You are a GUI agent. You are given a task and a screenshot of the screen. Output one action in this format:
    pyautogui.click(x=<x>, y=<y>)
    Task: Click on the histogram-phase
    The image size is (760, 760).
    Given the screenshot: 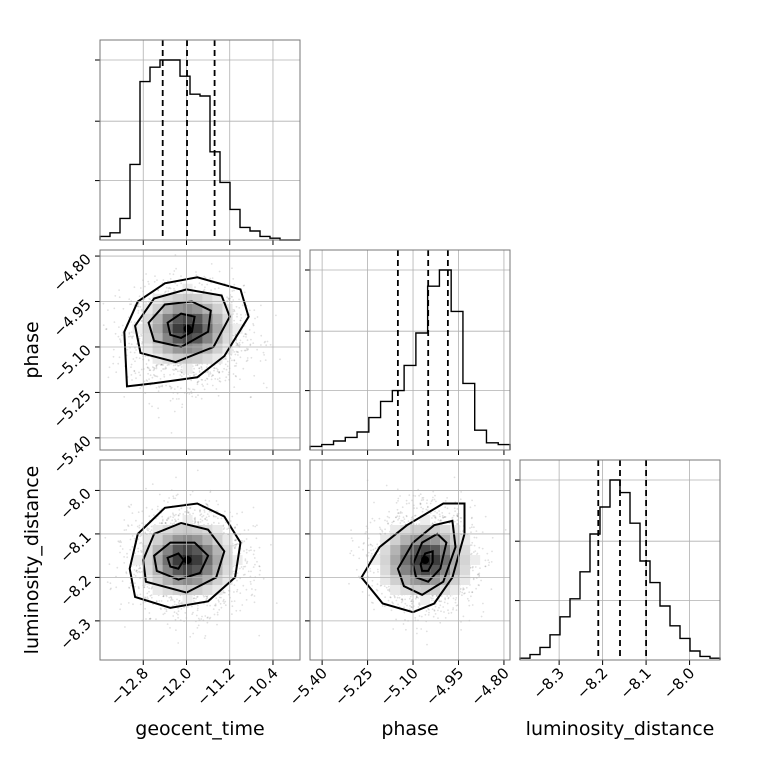 What is the action you would take?
    pyautogui.click(x=410, y=359)
    